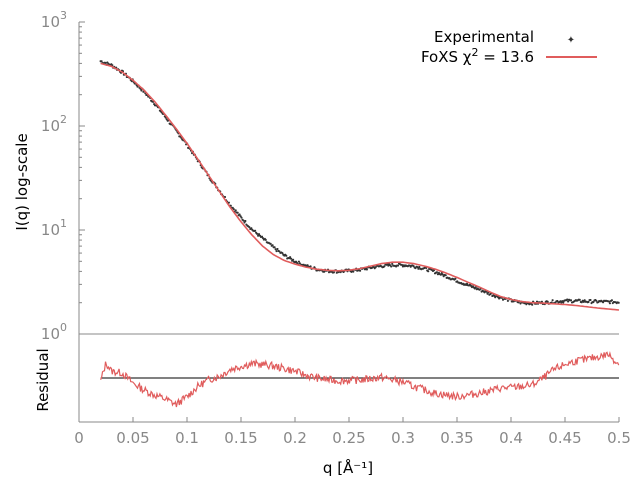 Image resolution: width=640 pixels, height=480 pixels. What do you see at coordinates (564, 438) in the screenshot?
I see `x-tick-label: 0.45` at bounding box center [564, 438].